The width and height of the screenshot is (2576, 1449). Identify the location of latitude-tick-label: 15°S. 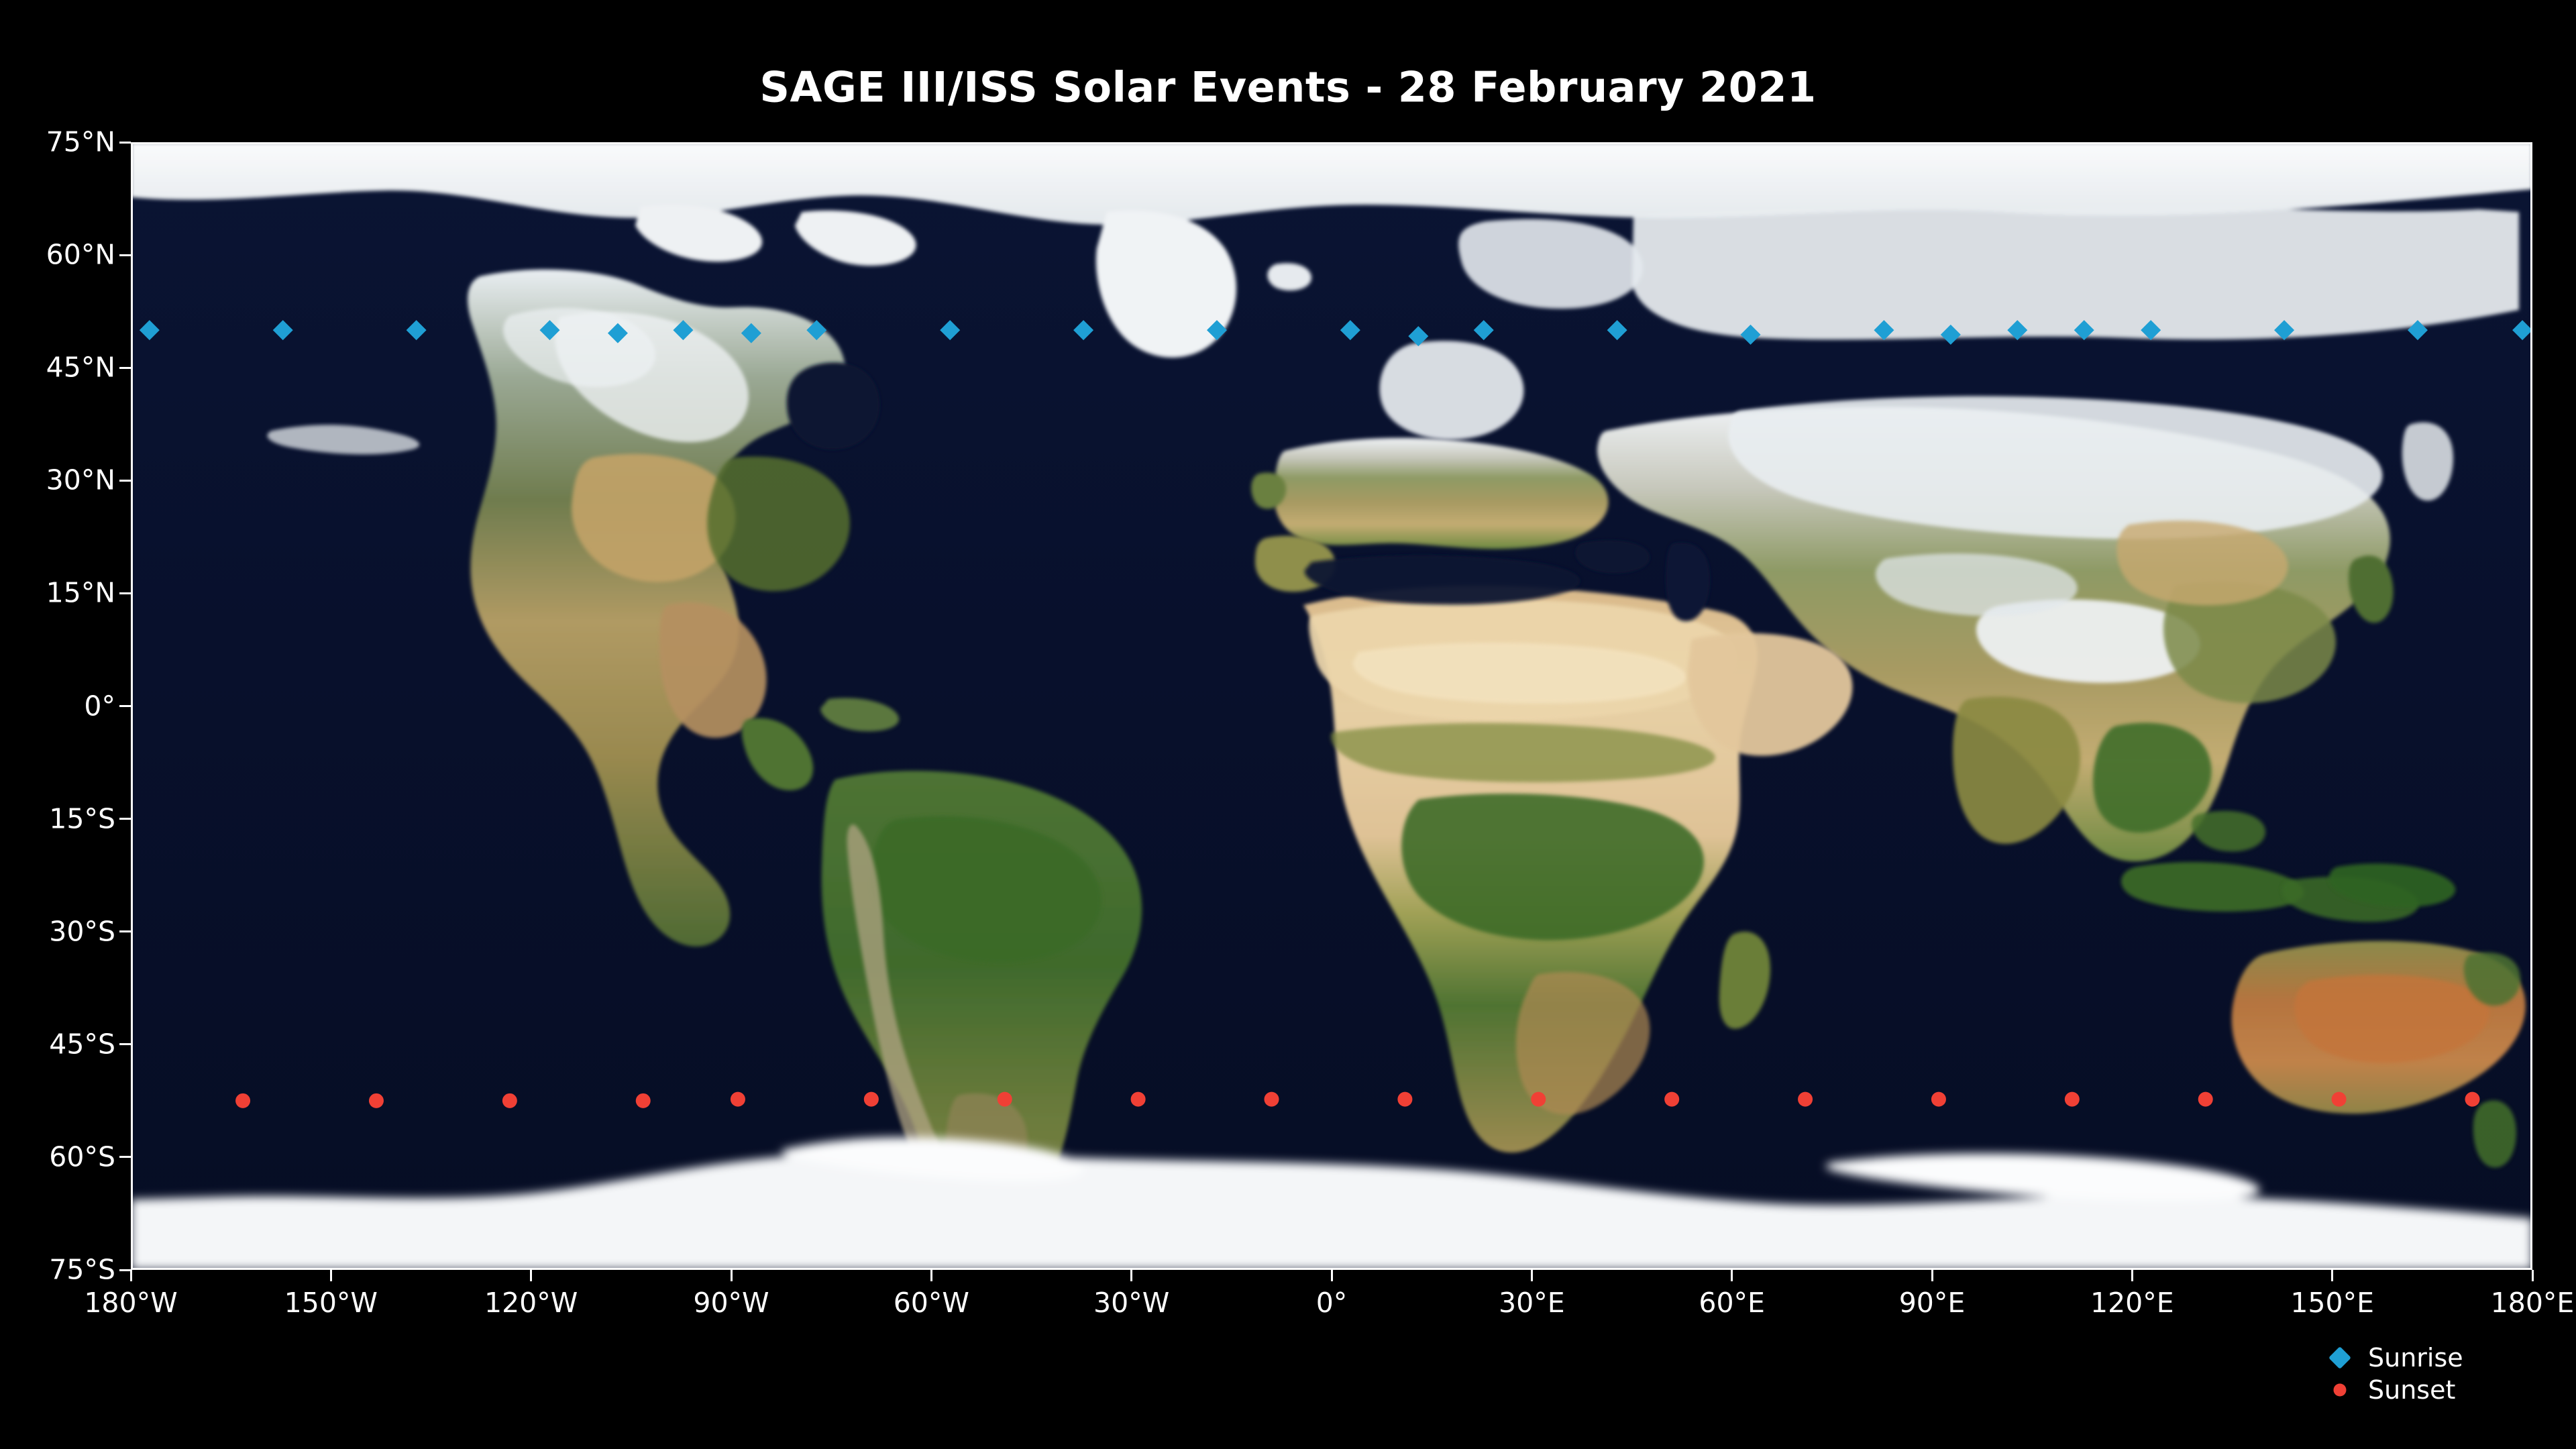
(82, 818).